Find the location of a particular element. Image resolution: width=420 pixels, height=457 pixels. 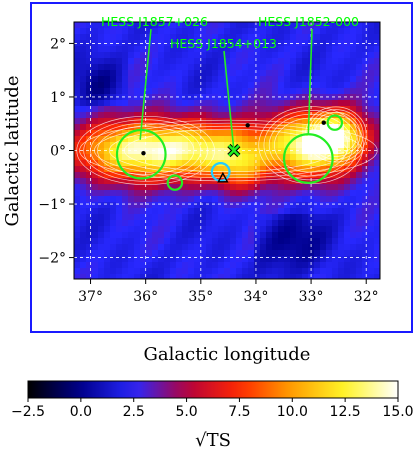

black-dot-marker is located at coordinates (323, 122).